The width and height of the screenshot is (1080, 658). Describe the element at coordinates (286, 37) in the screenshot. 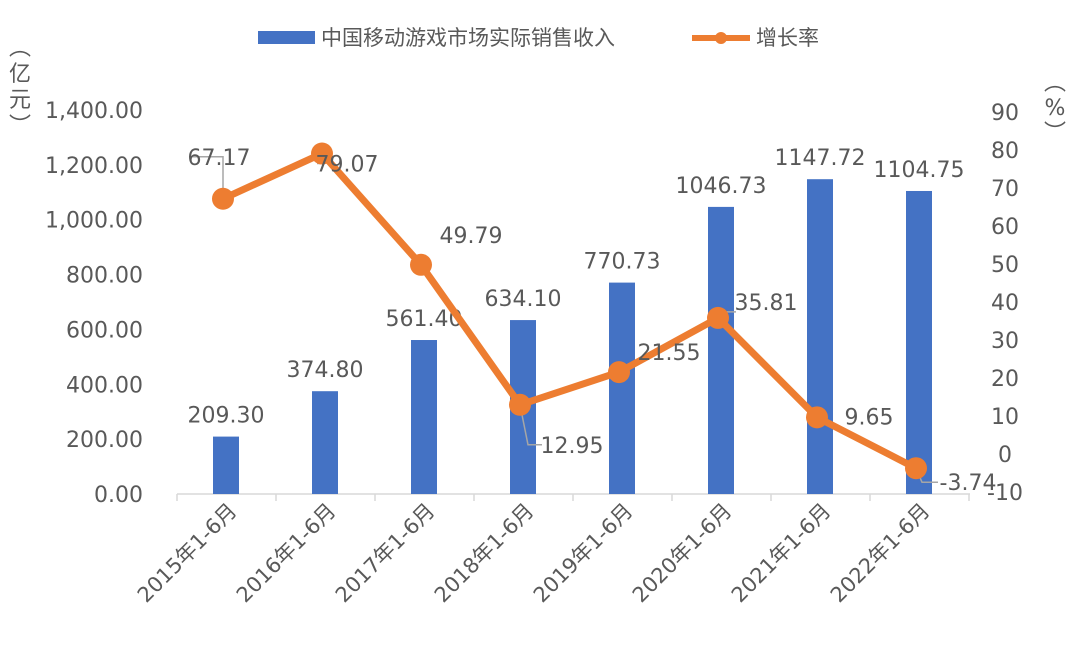

I see `legend-swatch-bar` at that location.